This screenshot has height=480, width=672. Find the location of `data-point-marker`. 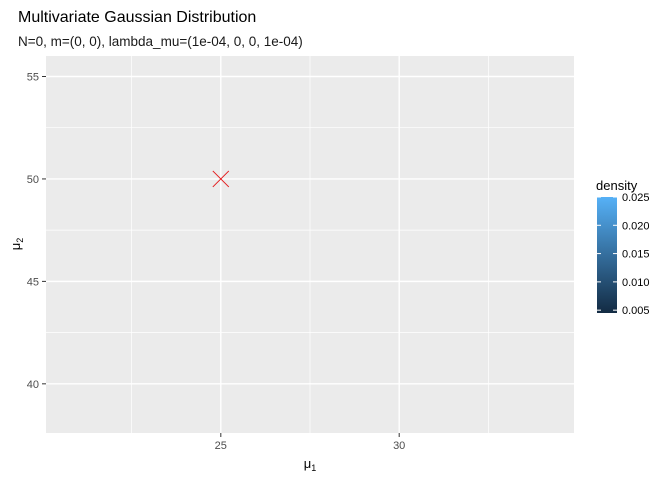

data-point-marker is located at coordinates (221, 179).